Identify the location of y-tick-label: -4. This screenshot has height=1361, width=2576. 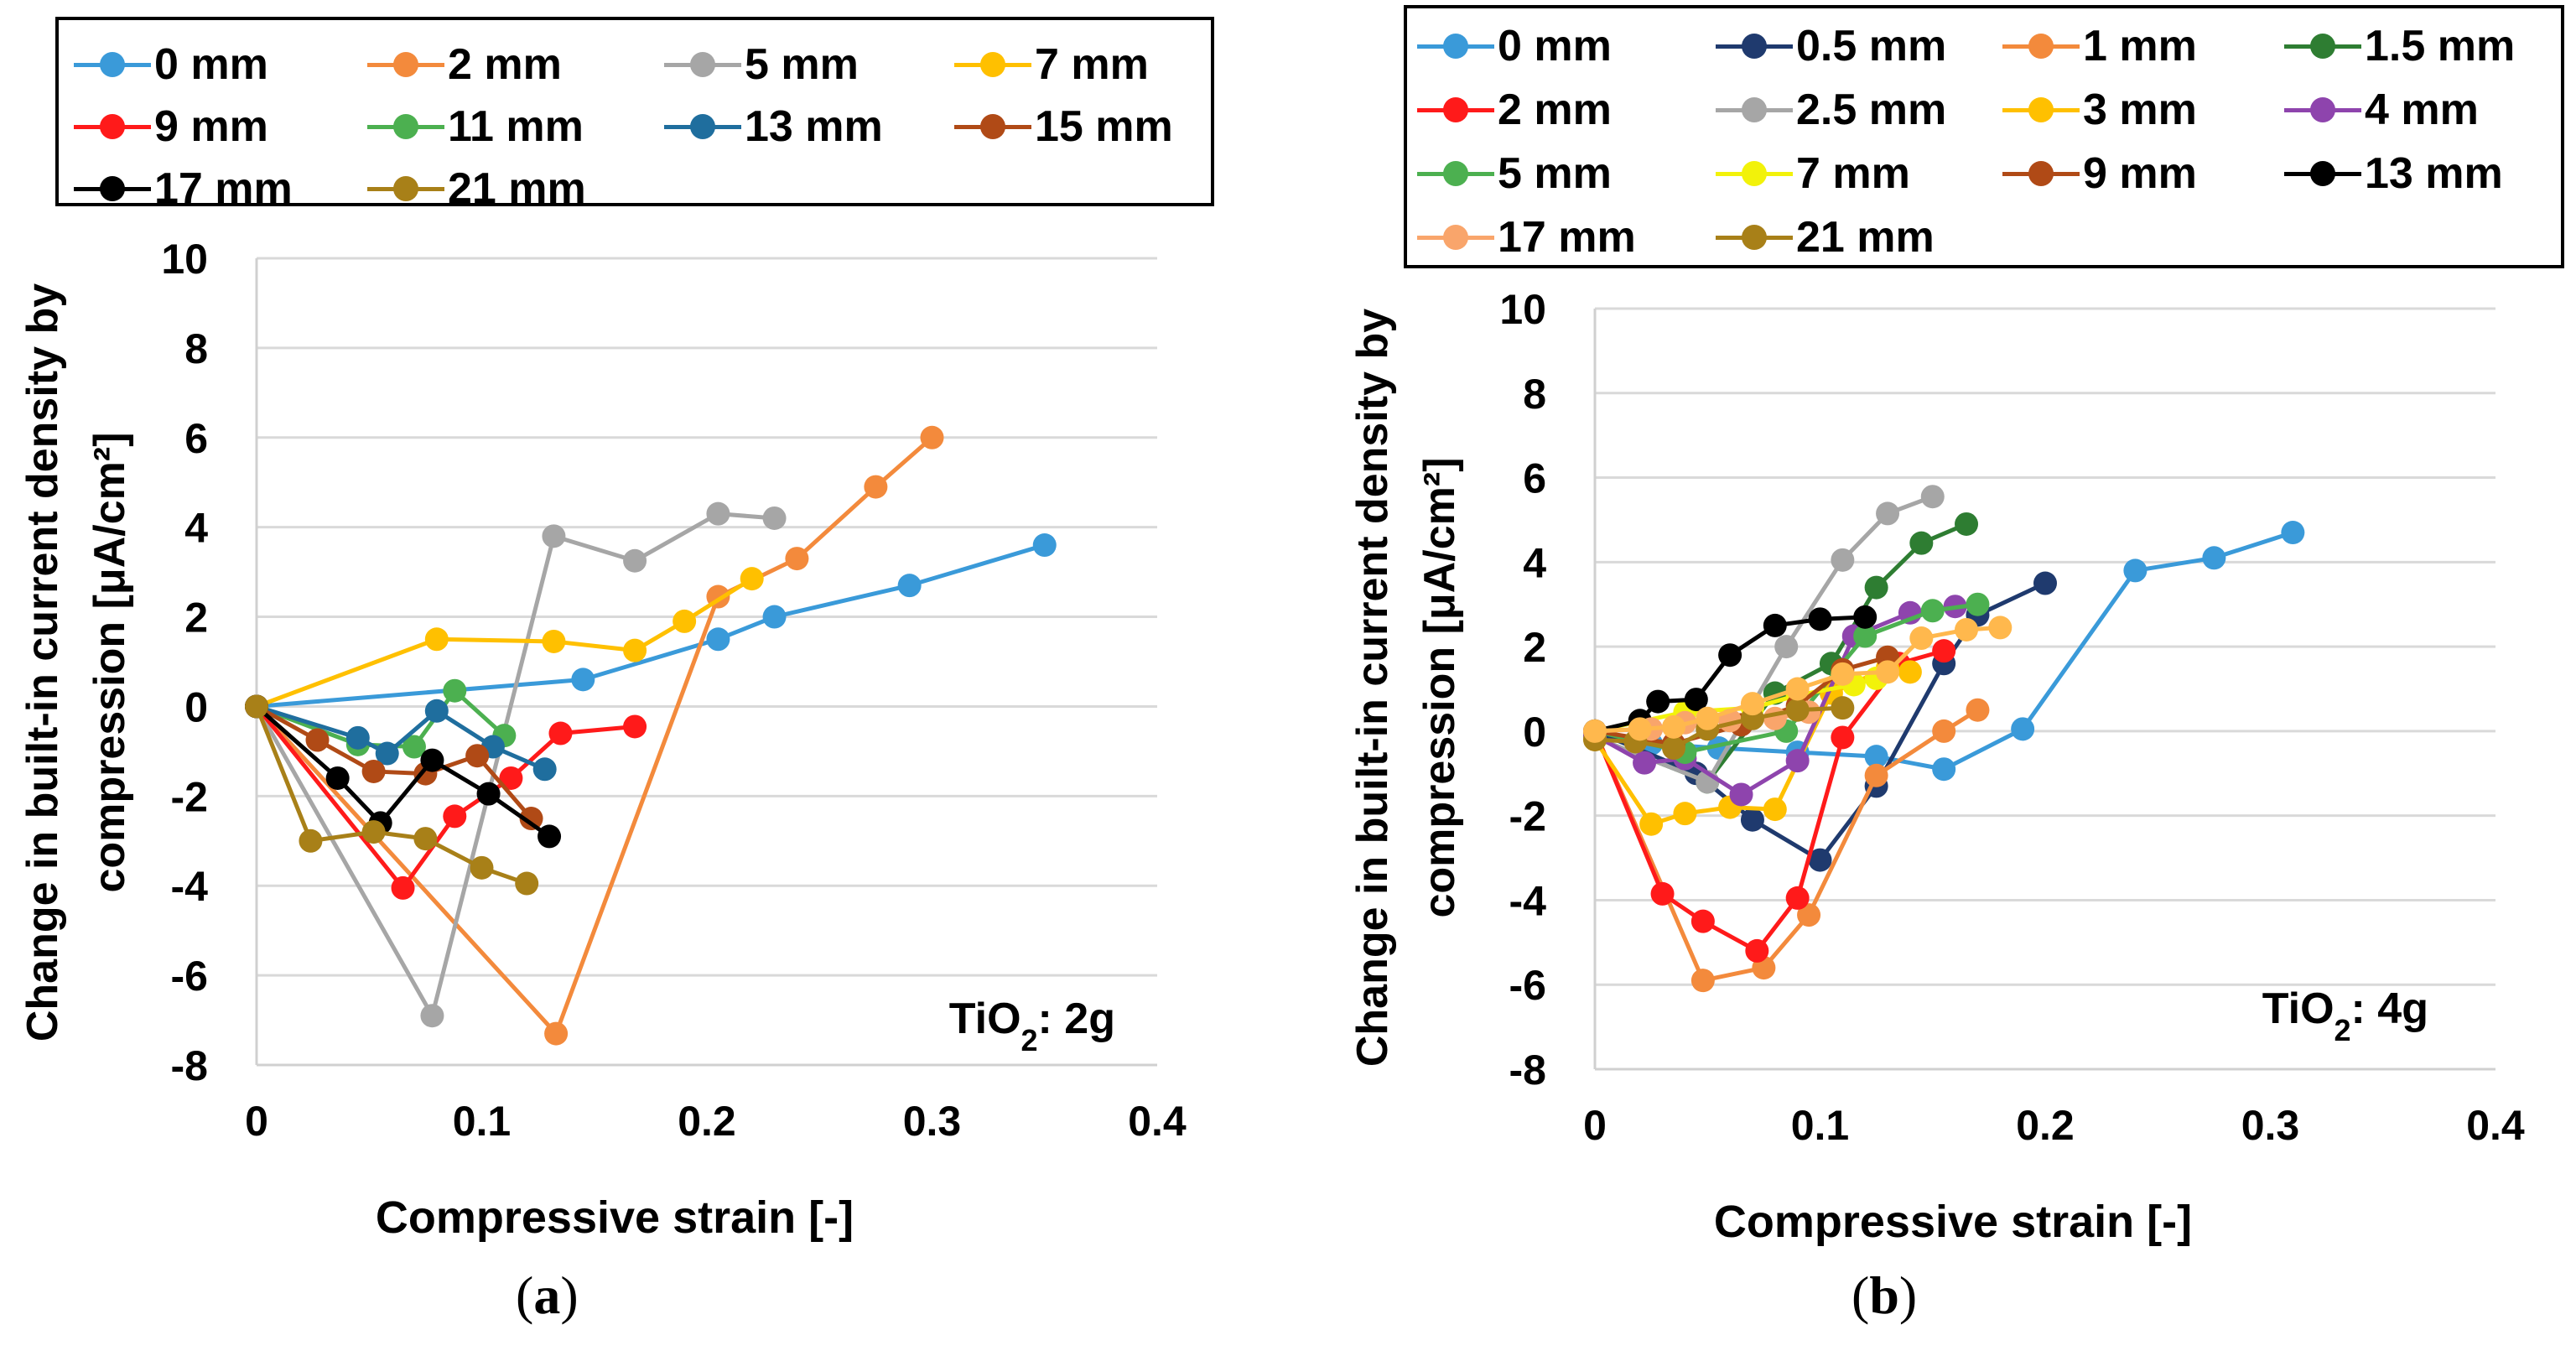
(1528, 900).